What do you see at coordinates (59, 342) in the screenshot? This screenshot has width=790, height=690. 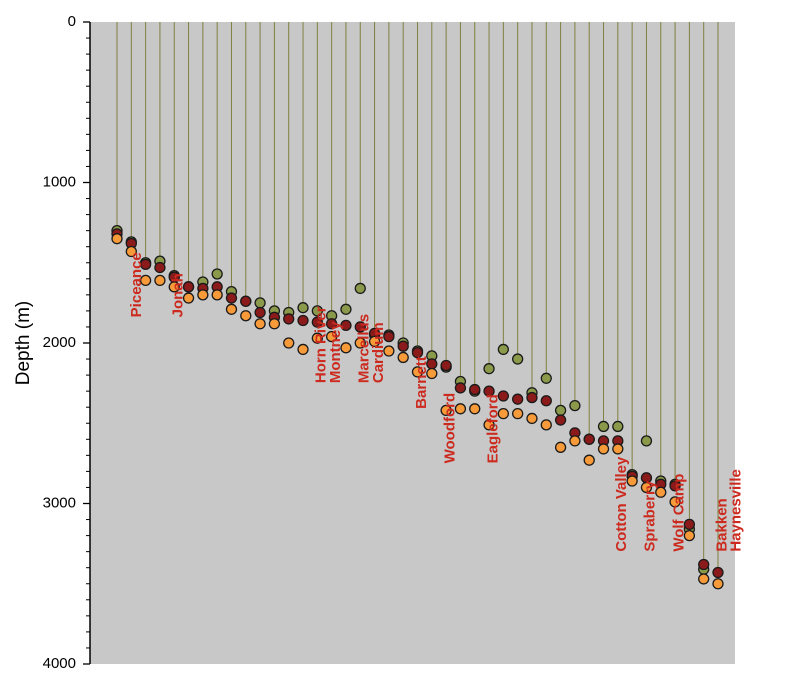 I see `y-tick-label: 2000` at bounding box center [59, 342].